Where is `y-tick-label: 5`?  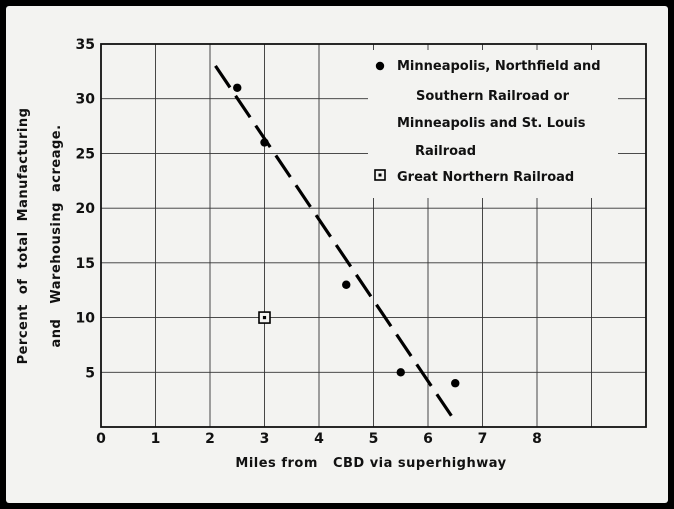
y-tick-label: 5 is located at coordinates (90, 373).